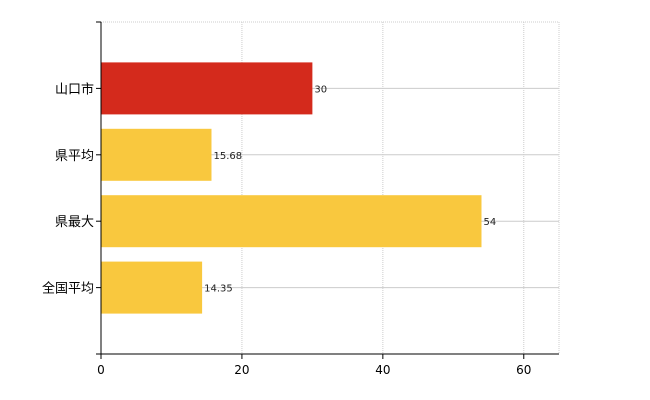  Describe the element at coordinates (489, 222) in the screenshot. I see `data-label-2: 54` at that location.